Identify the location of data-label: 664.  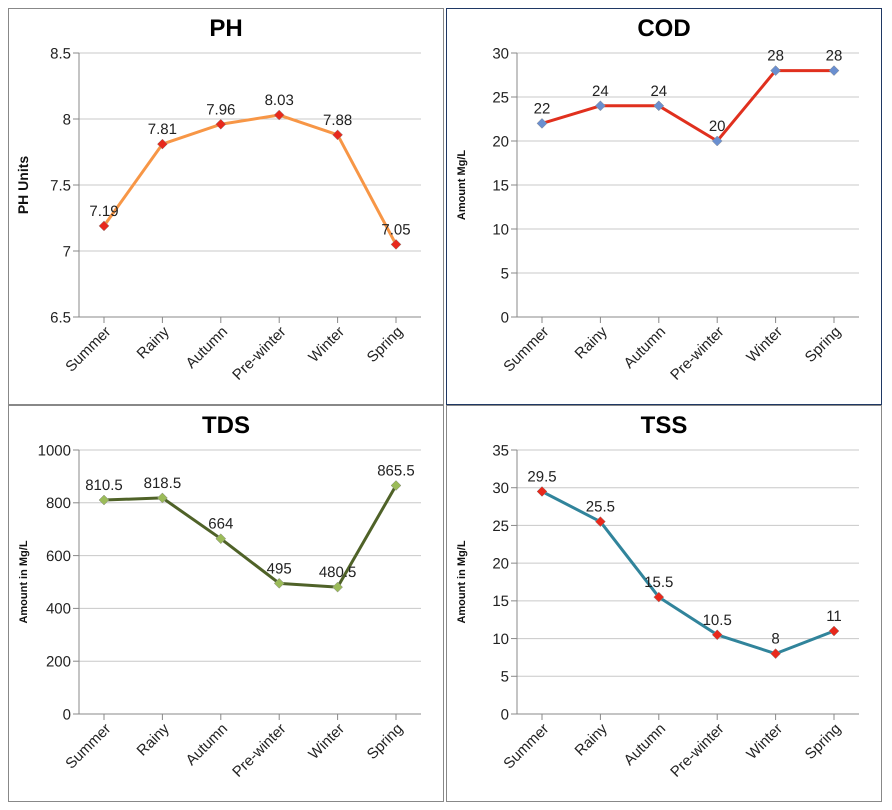
(221, 524).